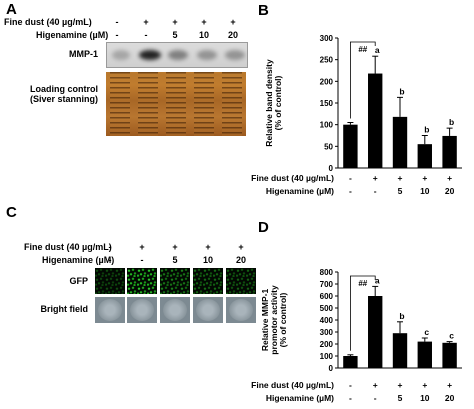 This screenshot has height=409, width=474. I want to click on y-tick-label: 500, so click(327, 308).